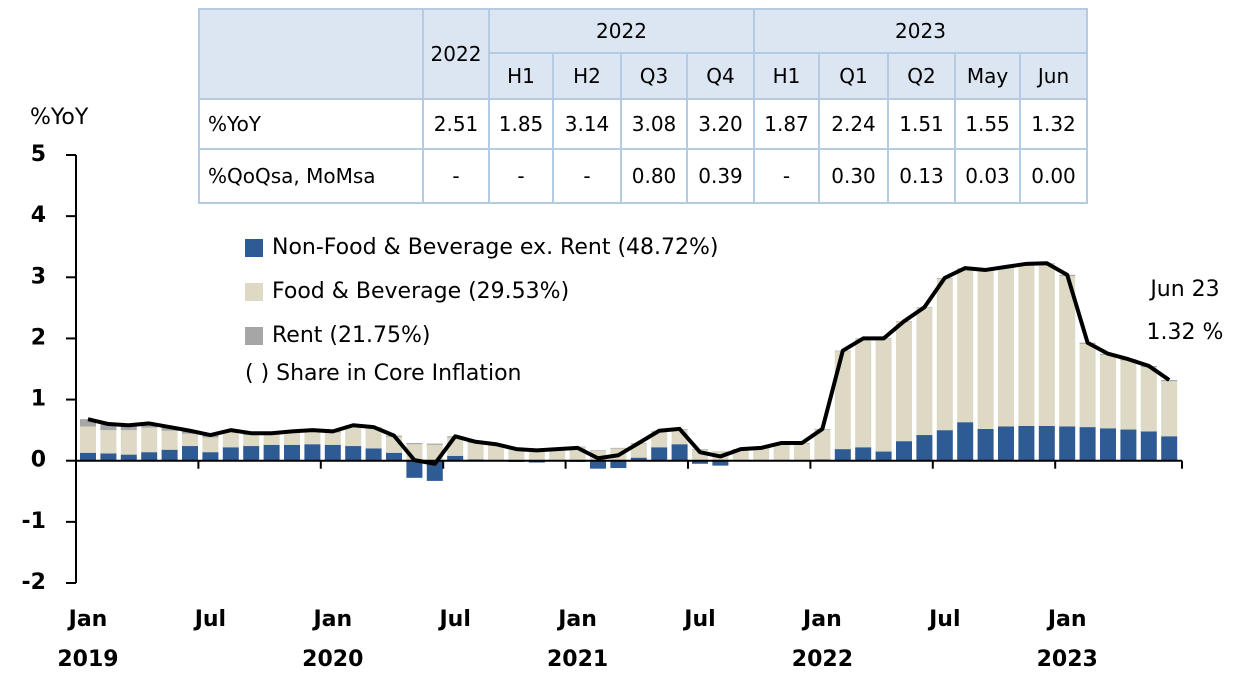  What do you see at coordinates (987, 176) in the screenshot?
I see `table-cell: 0.03` at bounding box center [987, 176].